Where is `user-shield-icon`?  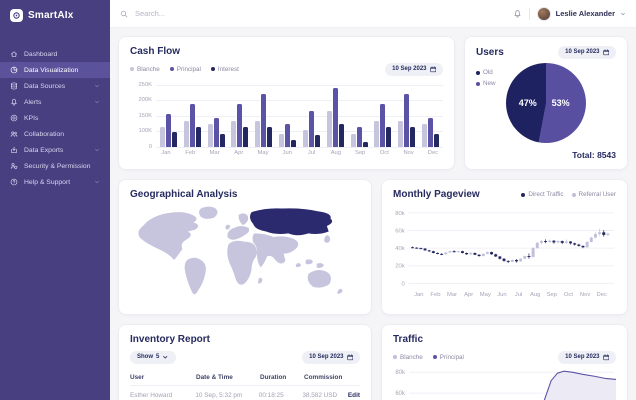 user-shield-icon is located at coordinates (14, 166).